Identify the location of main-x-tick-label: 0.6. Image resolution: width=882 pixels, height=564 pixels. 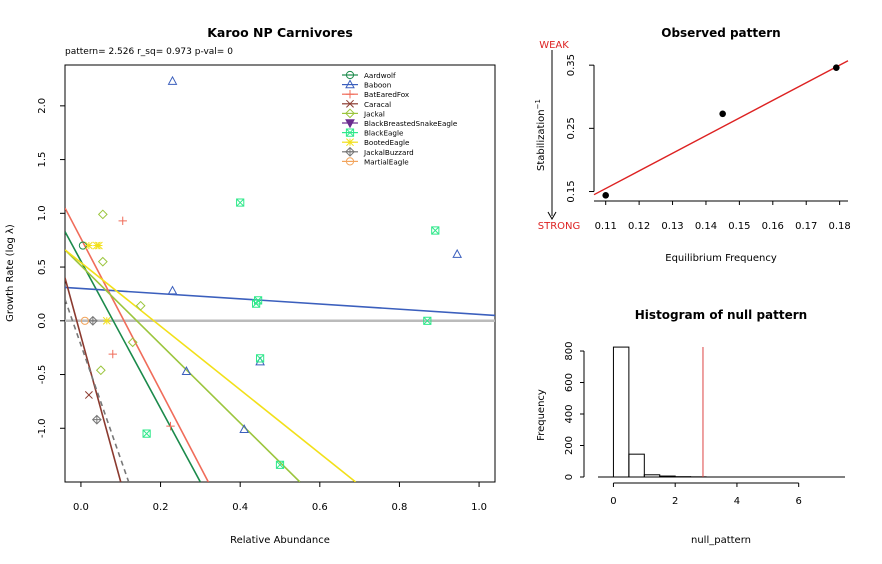
(320, 507).